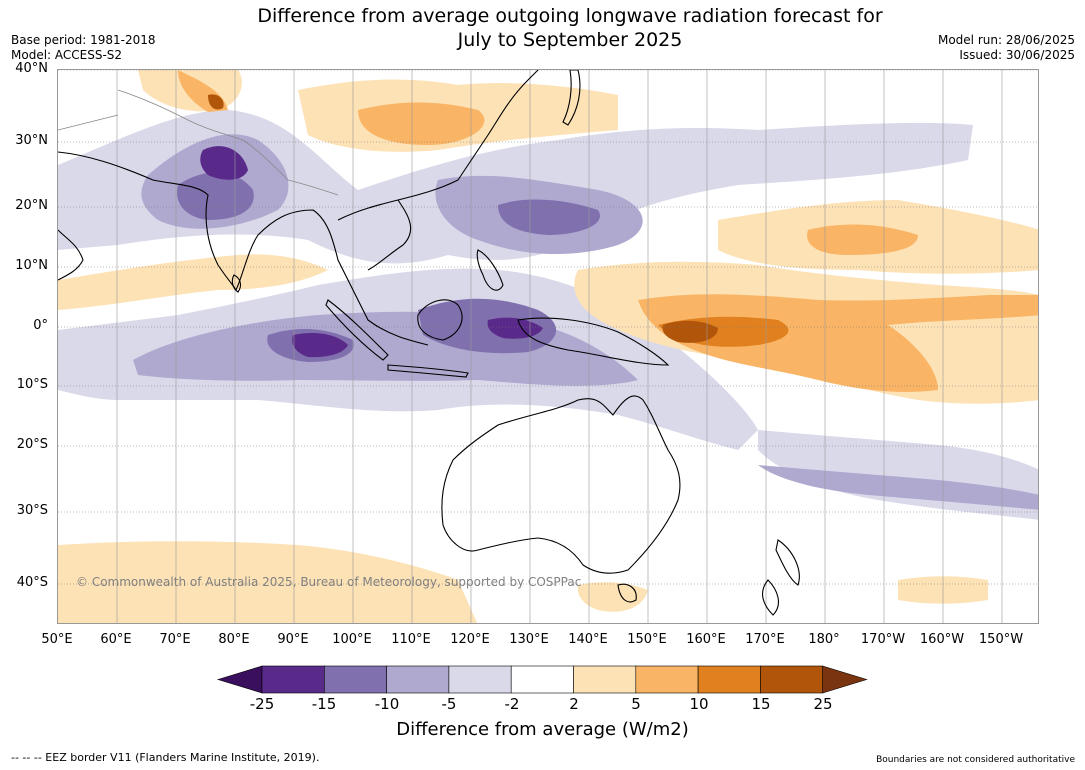 This screenshot has height=770, width=1085. I want to click on lat-label: 0°, so click(40, 325).